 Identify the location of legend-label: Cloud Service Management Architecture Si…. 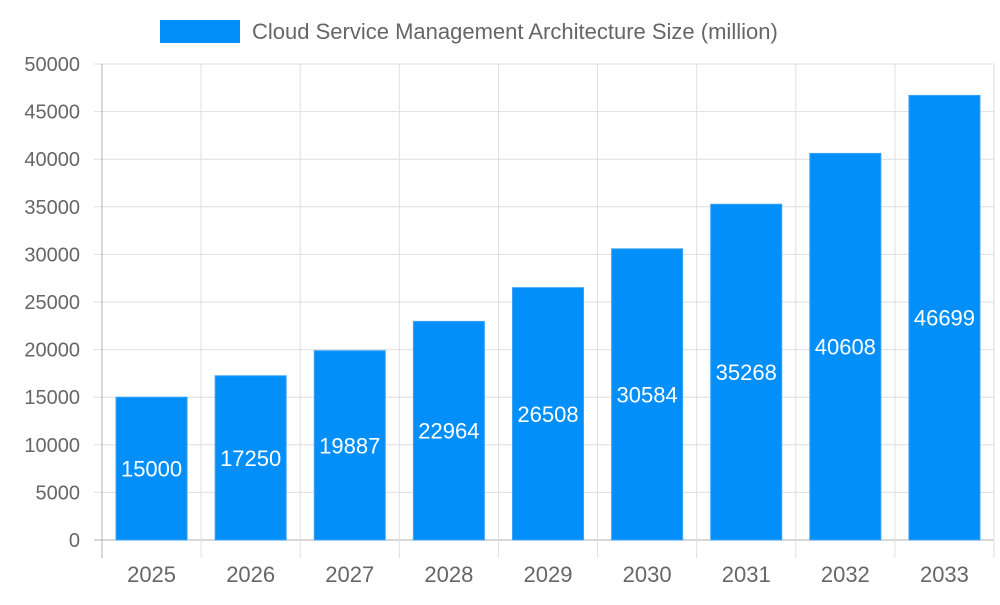
(515, 31).